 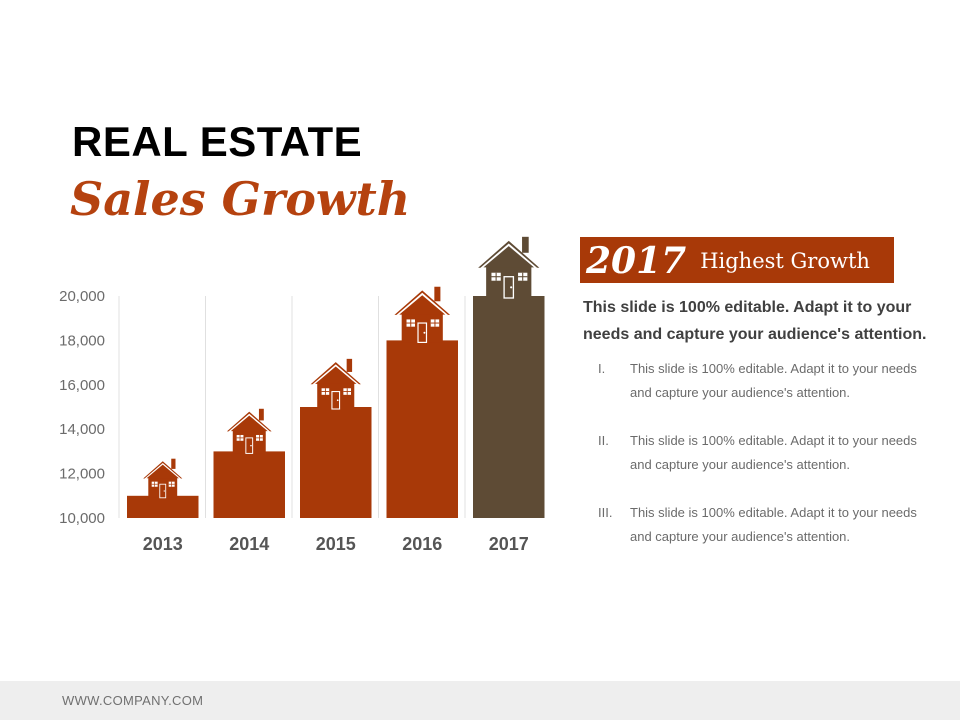 I want to click on list-item-number: I., so click(x=602, y=368).